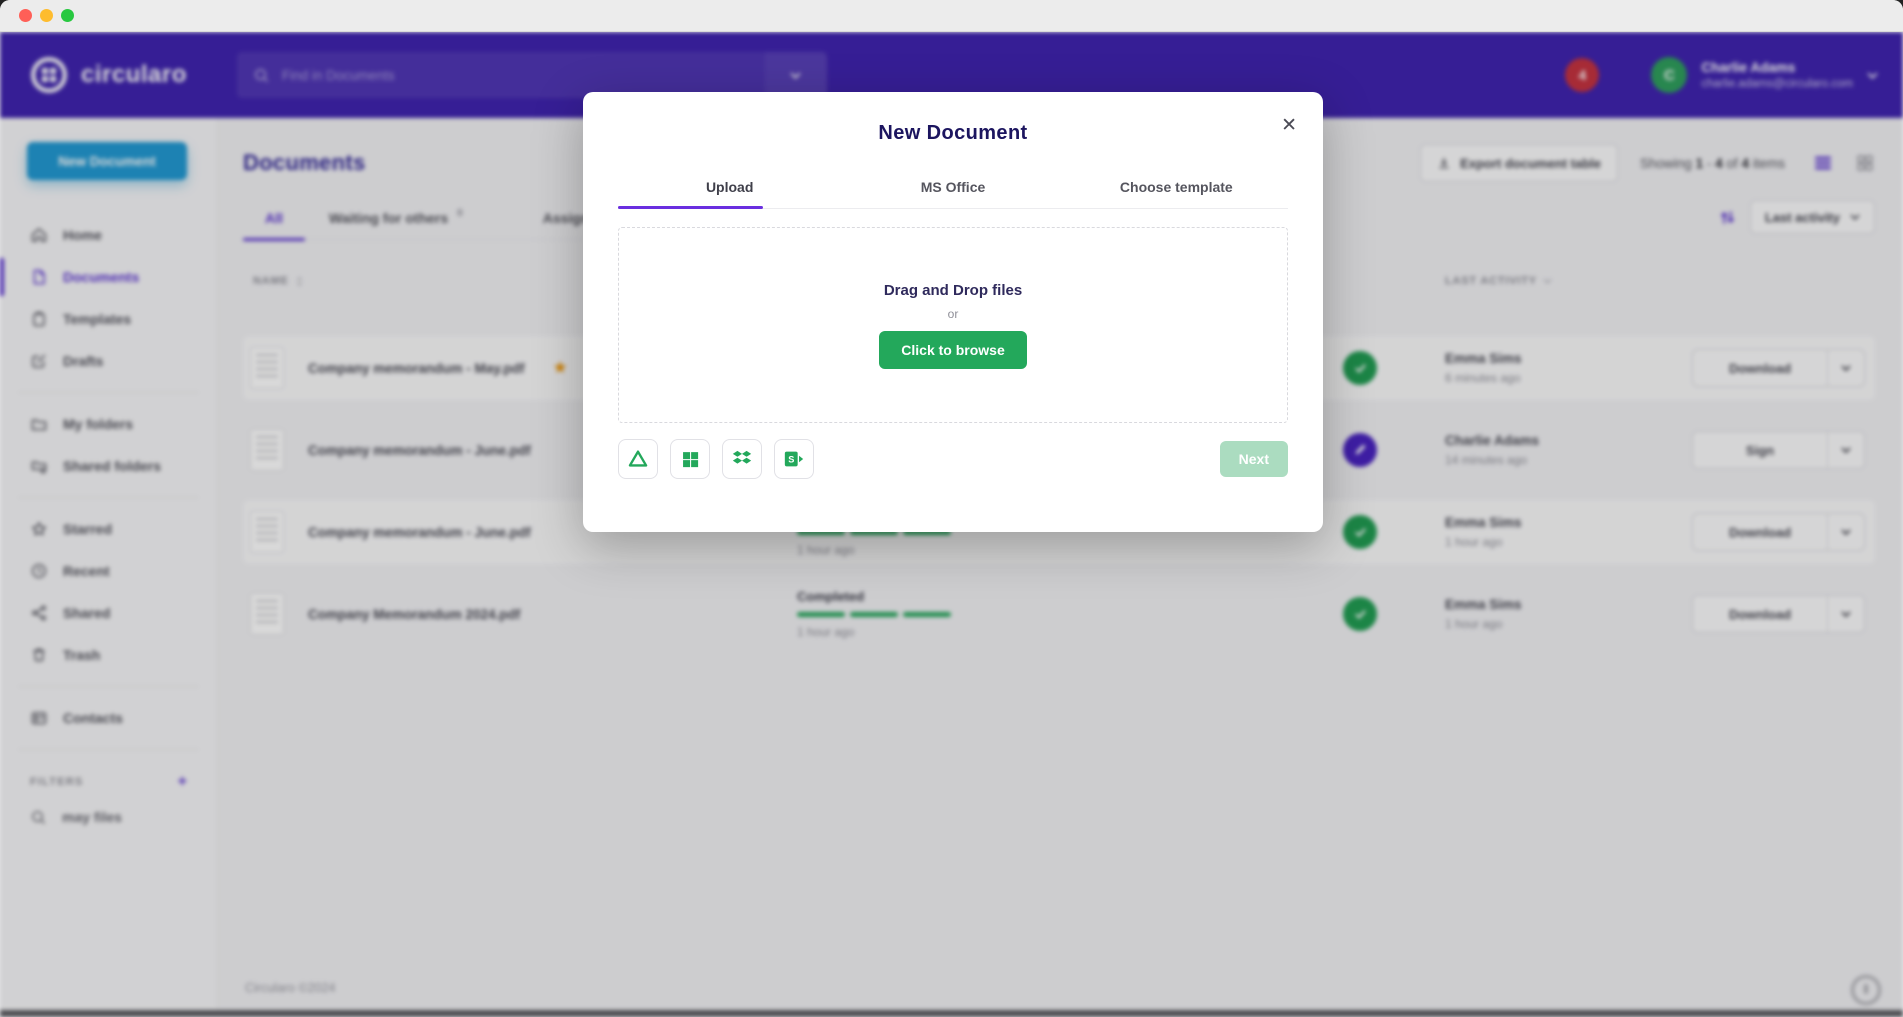 The image size is (1903, 1017). Describe the element at coordinates (953, 325) in the screenshot. I see `file-dropzone: Drag and Drop files or Click to browse` at that location.